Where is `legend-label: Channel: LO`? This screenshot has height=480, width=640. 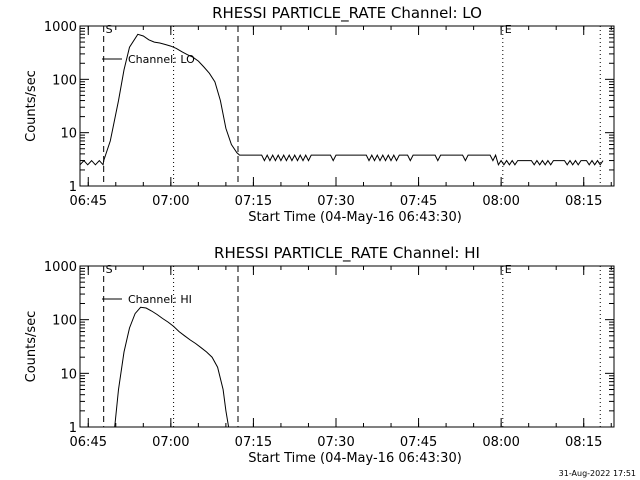 legend-label: Channel: LO is located at coordinates (161, 59).